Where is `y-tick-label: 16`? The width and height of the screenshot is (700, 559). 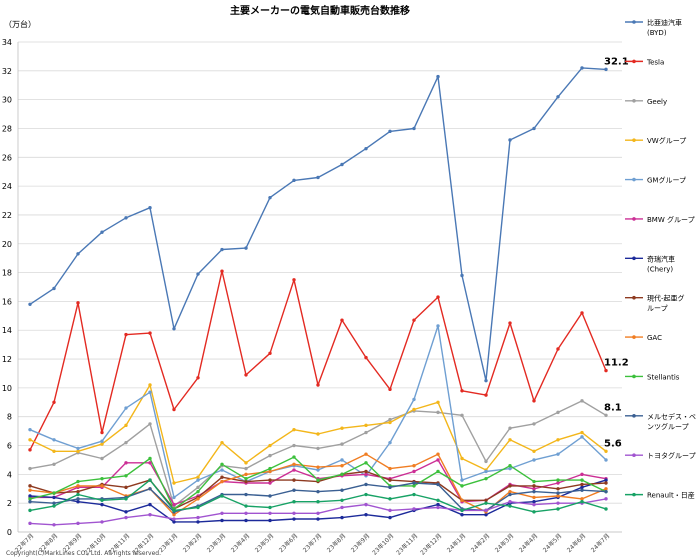 y-tick-label: 16 is located at coordinates (7, 301).